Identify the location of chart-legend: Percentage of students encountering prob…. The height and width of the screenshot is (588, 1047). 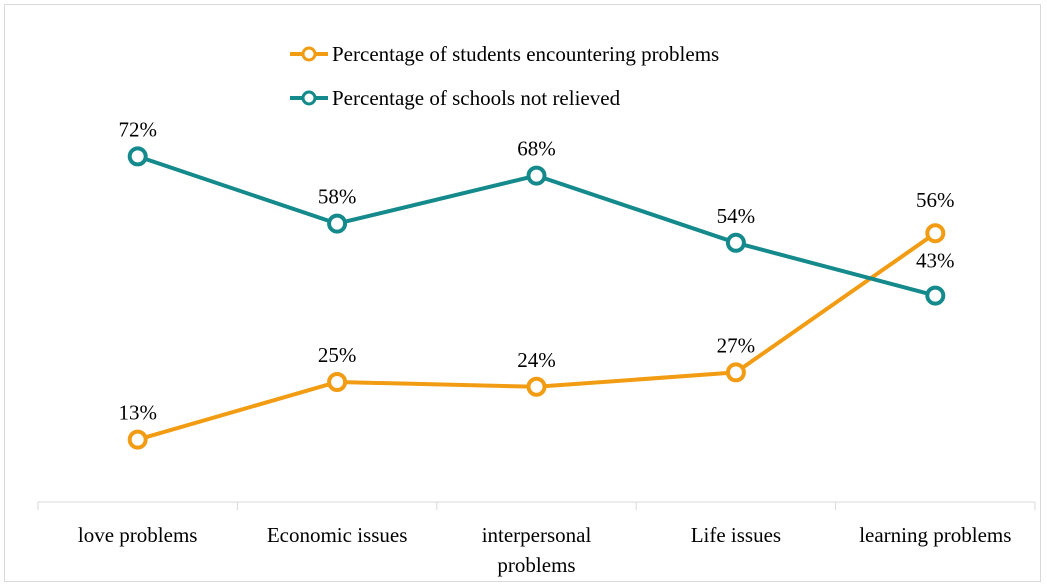
(504, 76).